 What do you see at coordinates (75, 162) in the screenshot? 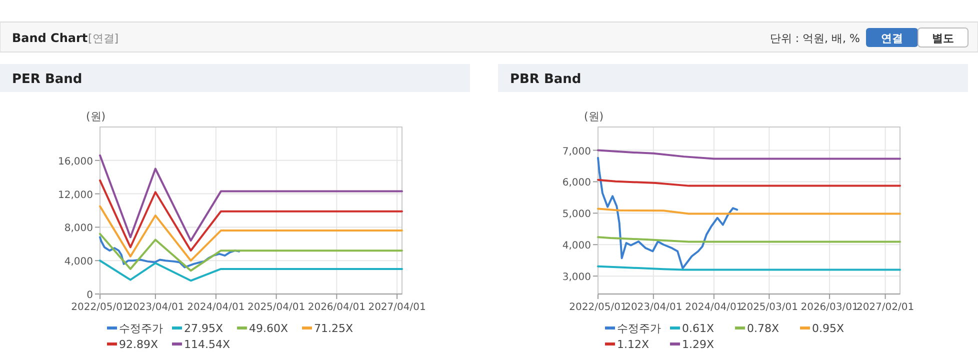
I see `y-tick-label: 16,000` at bounding box center [75, 162].